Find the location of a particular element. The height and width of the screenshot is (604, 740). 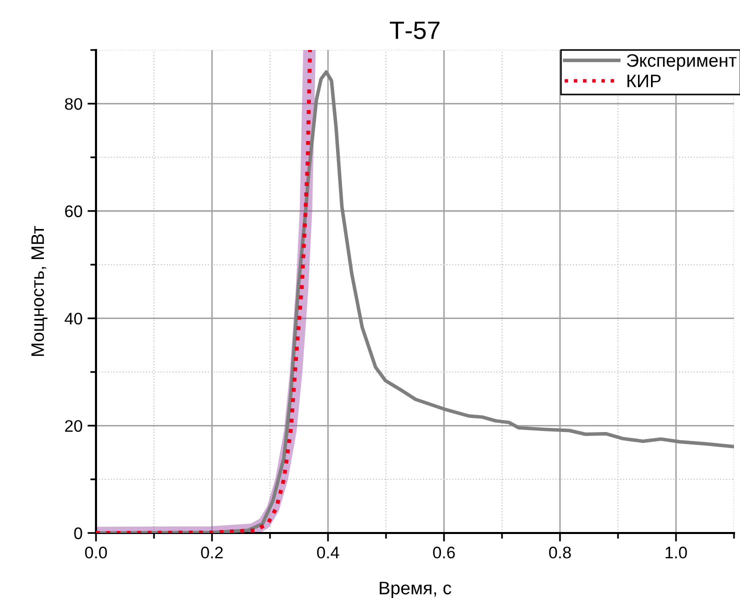

x-tick-label: 0.4 is located at coordinates (328, 552).